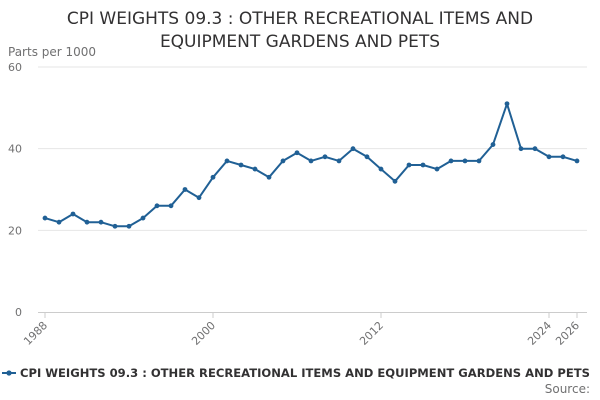 This screenshot has height=400, width=600. What do you see at coordinates (15, 149) in the screenshot?
I see `y-tick-label: 40` at bounding box center [15, 149].